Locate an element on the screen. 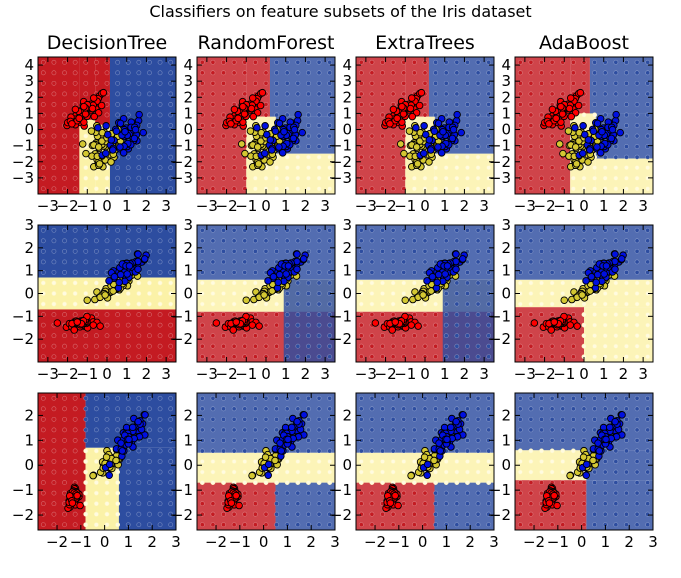 The image size is (681, 578). x-tick-label: −2 is located at coordinates (68, 206).